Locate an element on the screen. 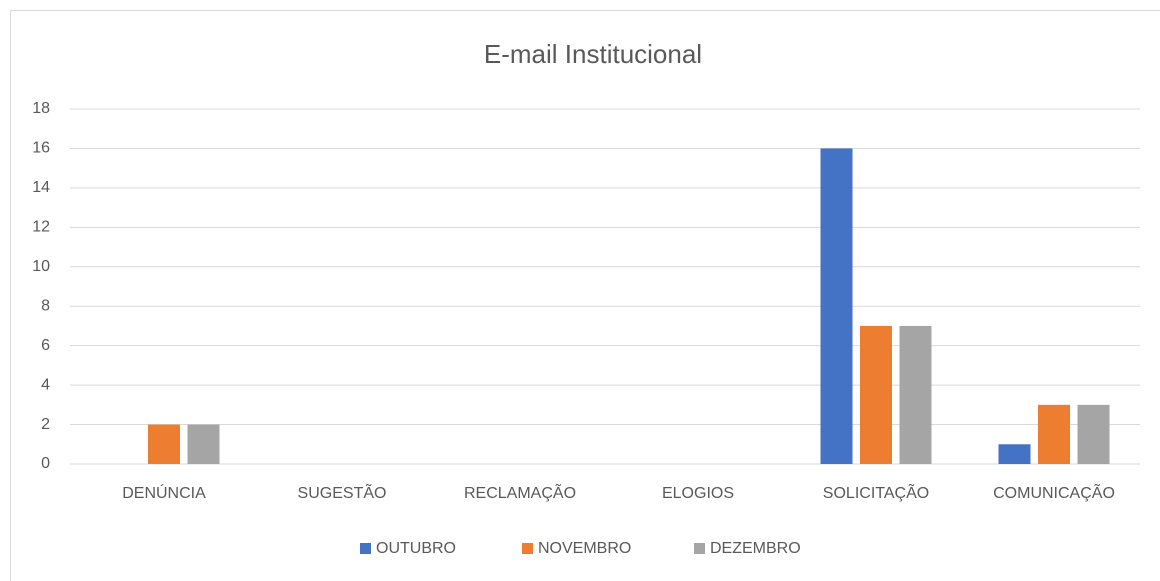  chart-title: E-mail Institucional is located at coordinates (593, 54).